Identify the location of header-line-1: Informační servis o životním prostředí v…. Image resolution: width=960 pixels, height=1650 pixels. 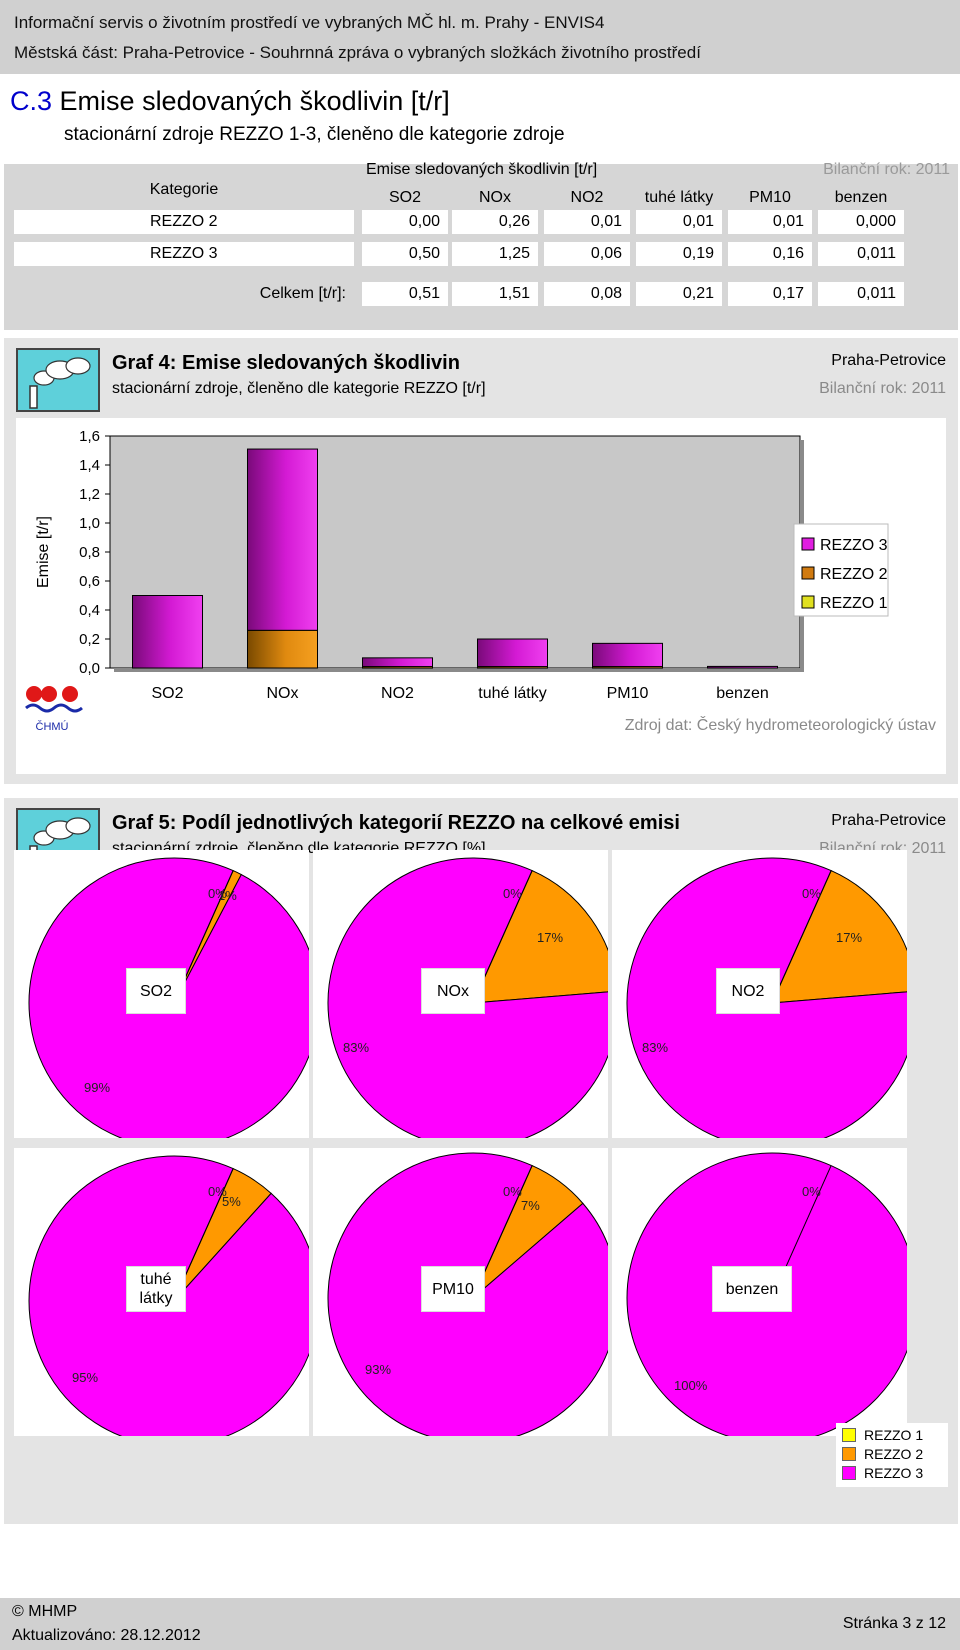
(309, 22).